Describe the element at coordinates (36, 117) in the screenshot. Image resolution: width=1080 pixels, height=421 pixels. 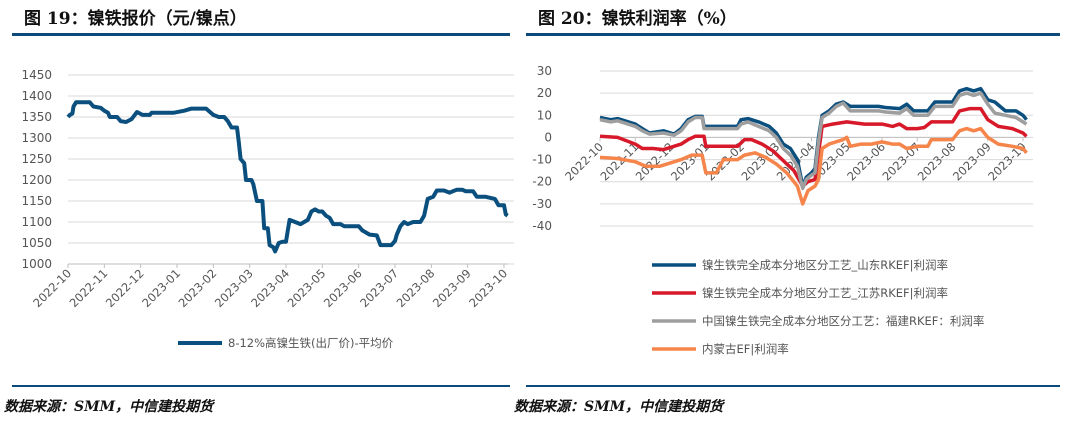
I see `y-tick-label: 1350` at that location.